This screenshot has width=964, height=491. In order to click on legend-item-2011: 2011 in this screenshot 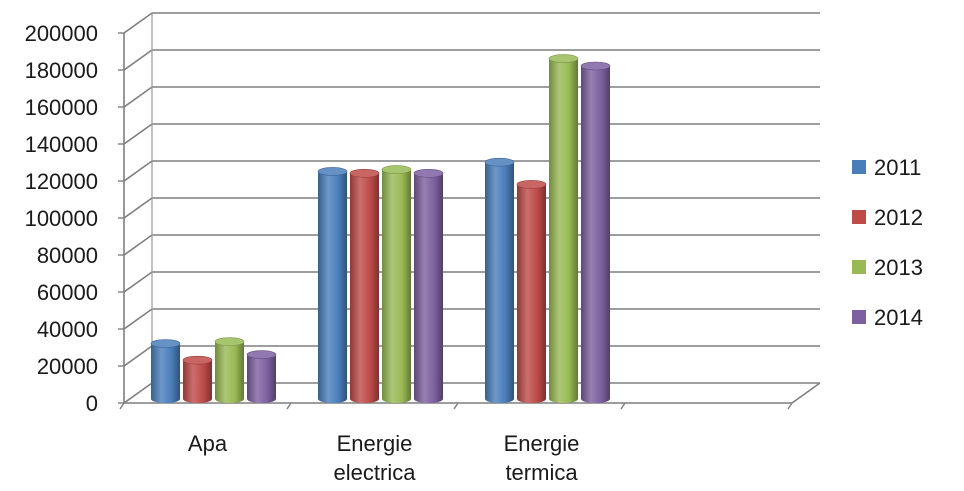, I will do `click(886, 167)`.